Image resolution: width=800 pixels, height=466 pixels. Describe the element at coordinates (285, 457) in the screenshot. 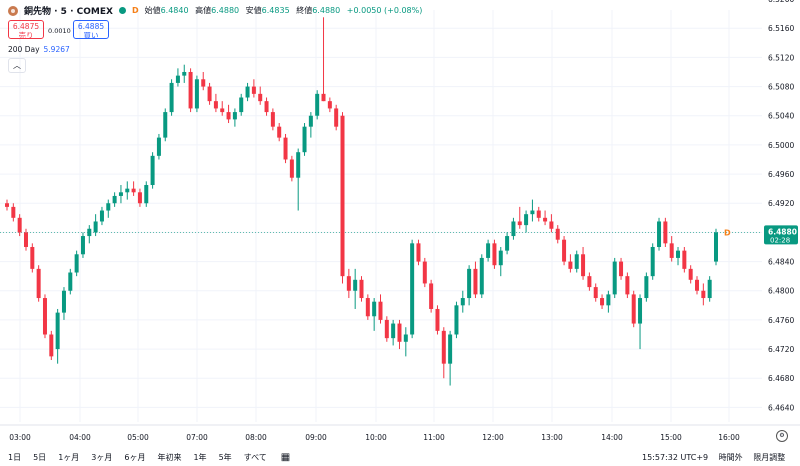

I see `calendar-icon: ▦` at that location.